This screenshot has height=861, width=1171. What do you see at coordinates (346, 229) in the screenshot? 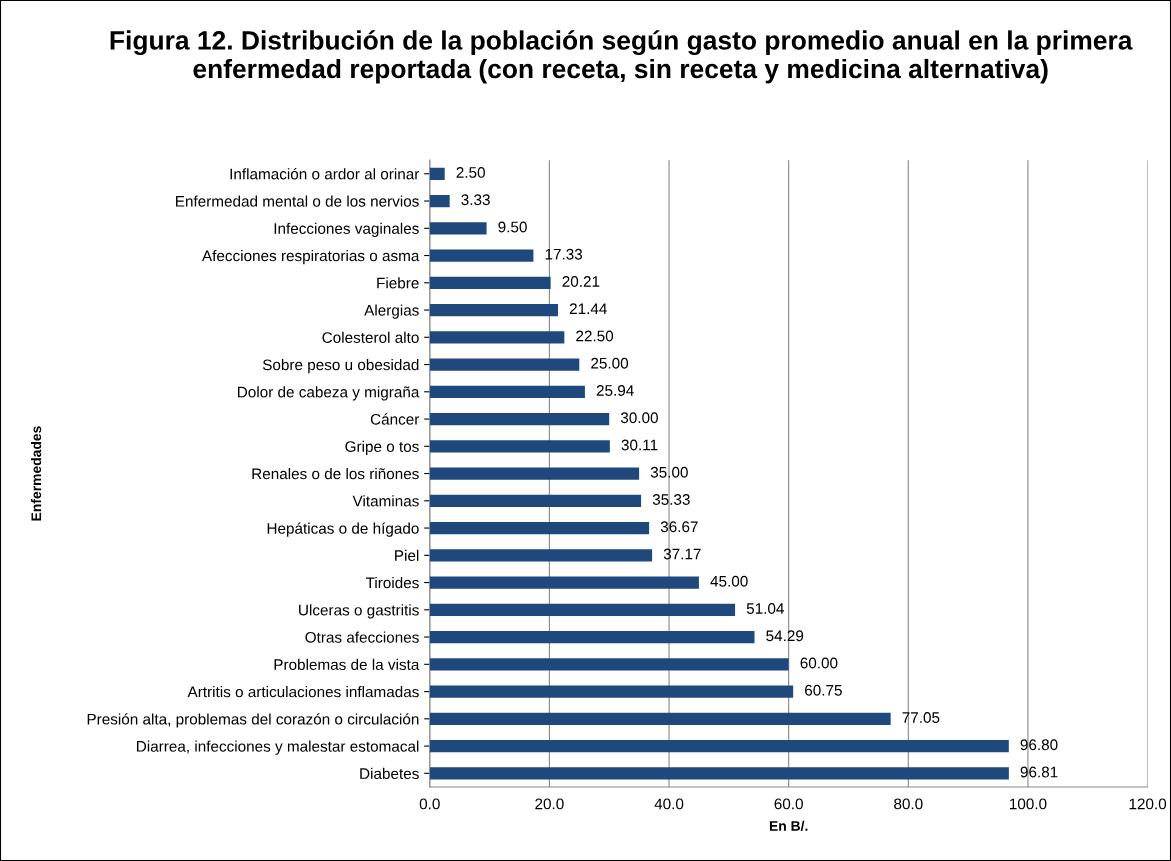
I see `y-tick-label: Infecciones vaginales` at bounding box center [346, 229].